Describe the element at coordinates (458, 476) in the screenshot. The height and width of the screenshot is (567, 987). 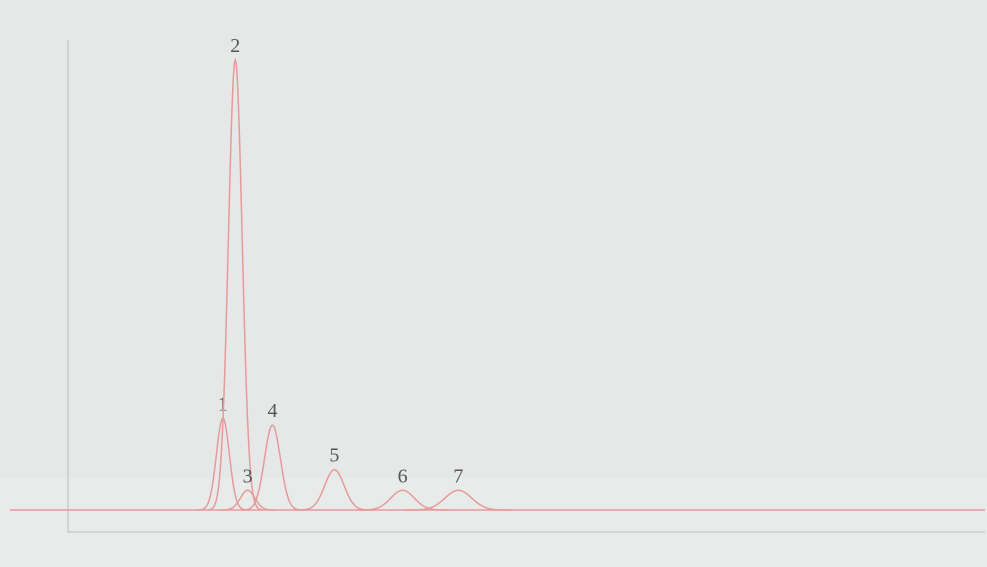
I see `peak-label: 7` at that location.